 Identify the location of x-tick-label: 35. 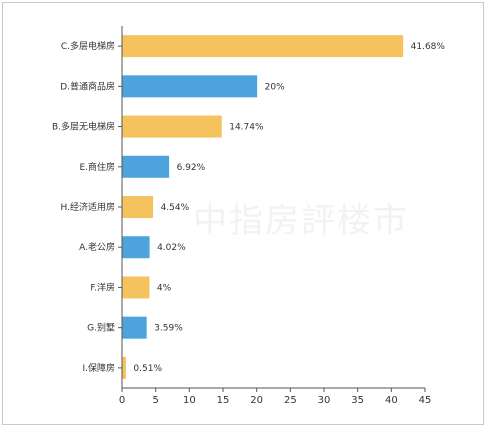
(357, 400).